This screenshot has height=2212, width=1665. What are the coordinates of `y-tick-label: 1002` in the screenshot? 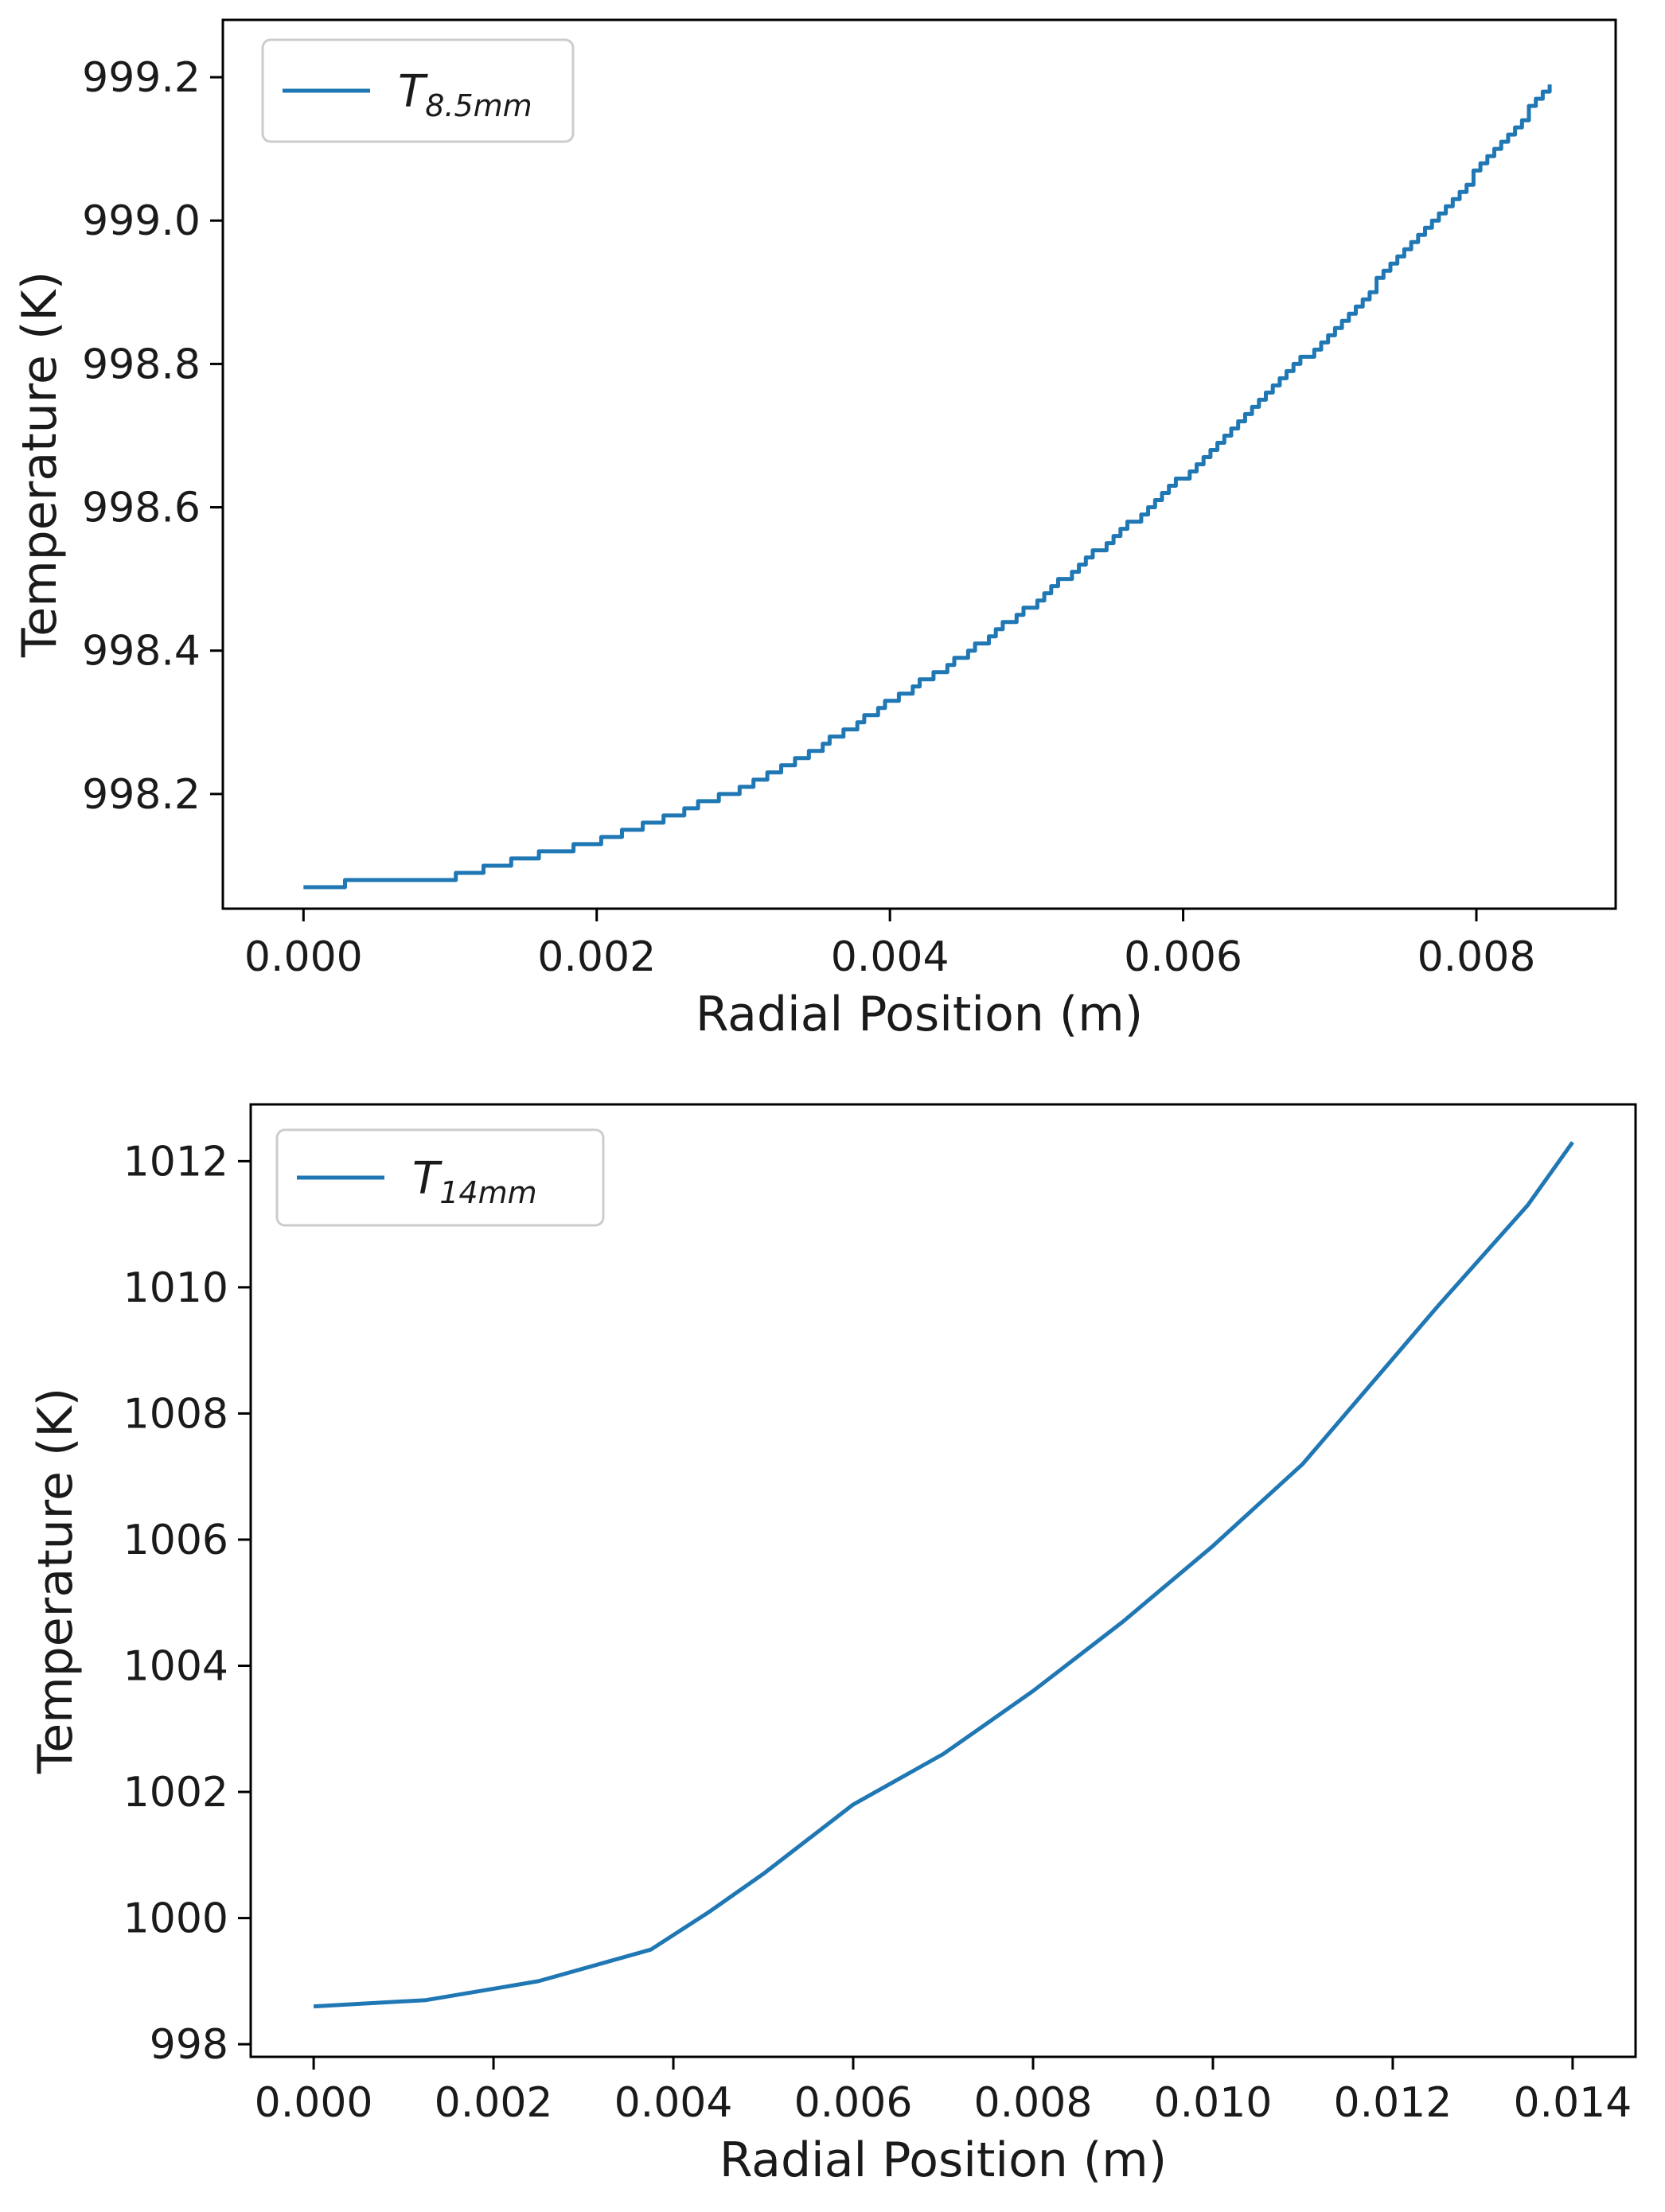 It's located at (175, 1793).